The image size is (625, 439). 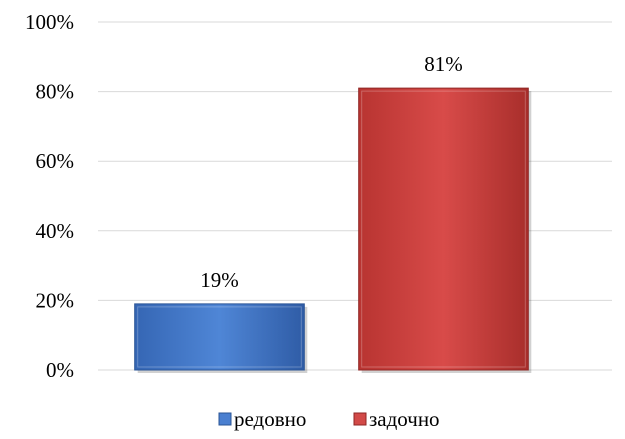 What do you see at coordinates (55, 161) in the screenshot?
I see `y-tick-label: 60%` at bounding box center [55, 161].